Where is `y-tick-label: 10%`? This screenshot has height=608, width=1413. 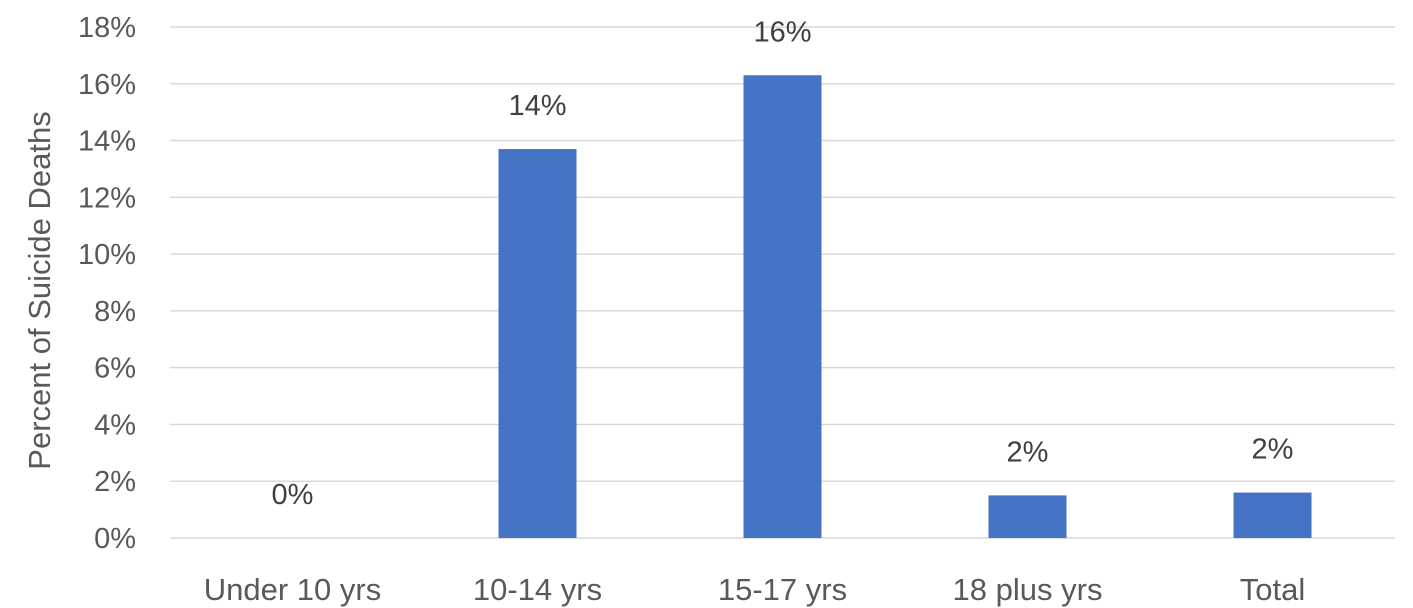
y-tick-label: 10% is located at coordinates (107, 255).